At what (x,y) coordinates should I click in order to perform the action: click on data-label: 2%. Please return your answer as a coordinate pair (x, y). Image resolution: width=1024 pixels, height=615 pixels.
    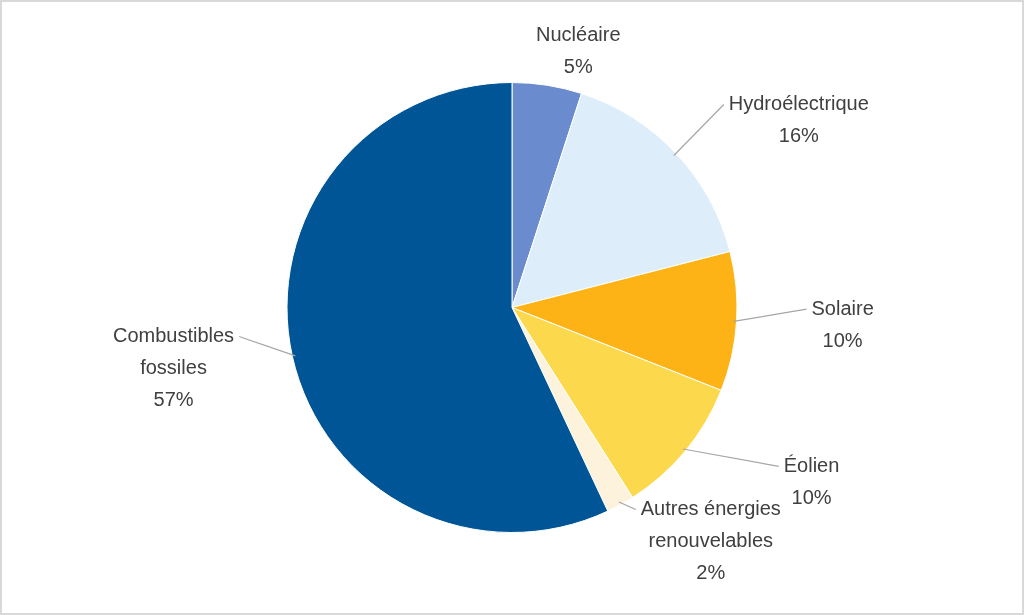
    Looking at the image, I should click on (711, 572).